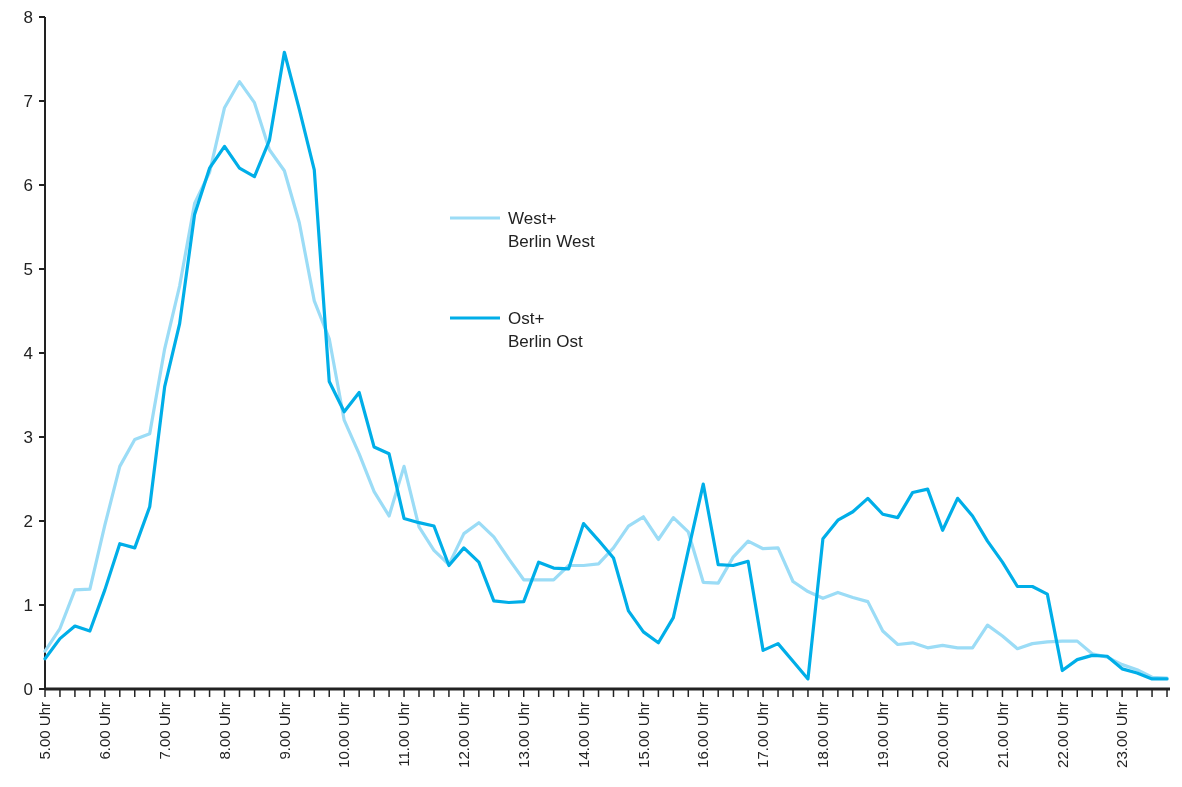 This screenshot has height=787, width=1182. Describe the element at coordinates (28, 185) in the screenshot. I see `y-tick-label: 6` at that location.